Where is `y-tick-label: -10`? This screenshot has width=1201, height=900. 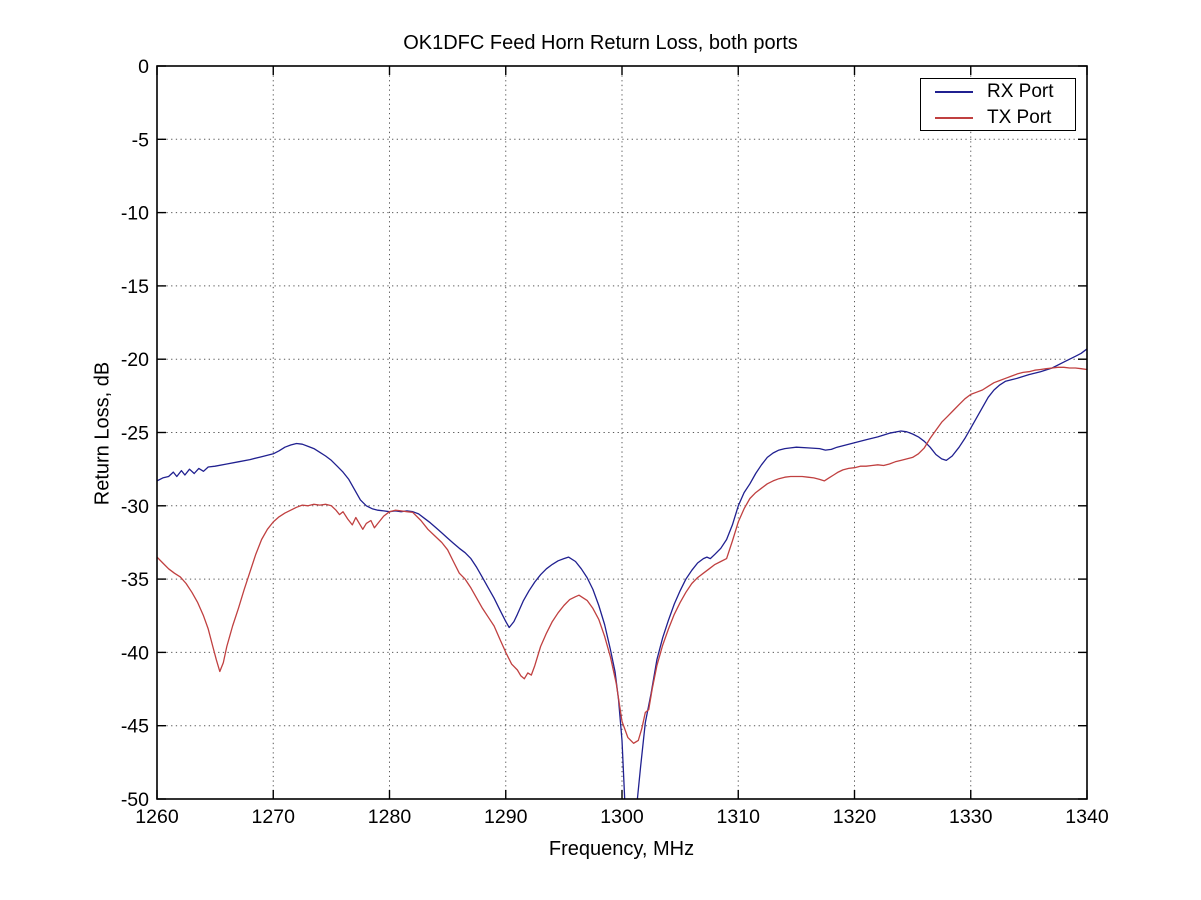
y-tick-label: -10 is located at coordinates (135, 214).